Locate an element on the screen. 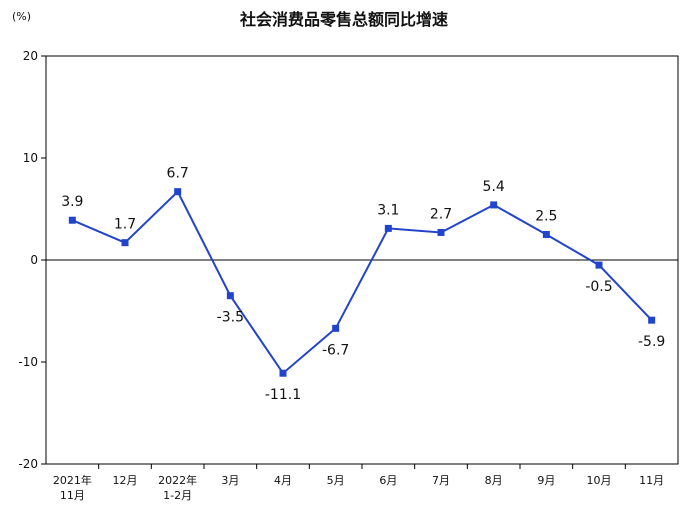 The image size is (700, 513). data-label: -5.9 is located at coordinates (651, 342).